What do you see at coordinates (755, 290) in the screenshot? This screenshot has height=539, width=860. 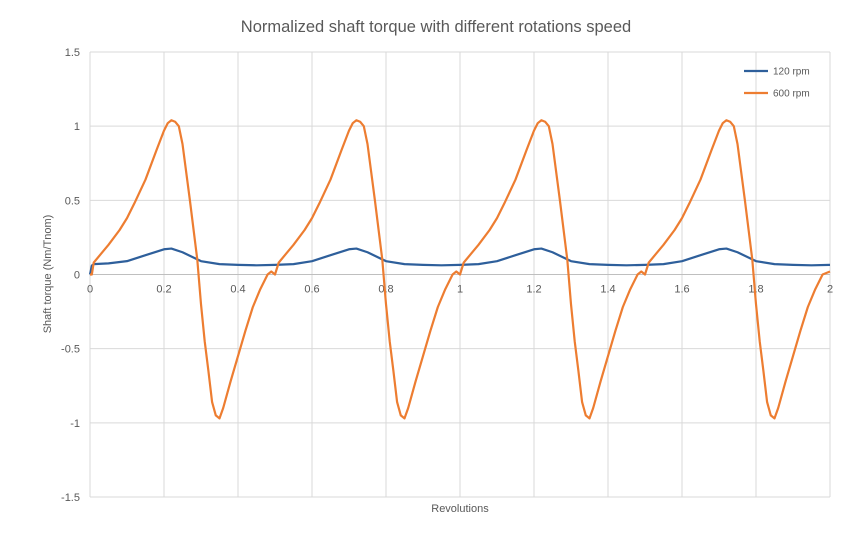 I see `x-tick-label: 1.8` at bounding box center [755, 290].